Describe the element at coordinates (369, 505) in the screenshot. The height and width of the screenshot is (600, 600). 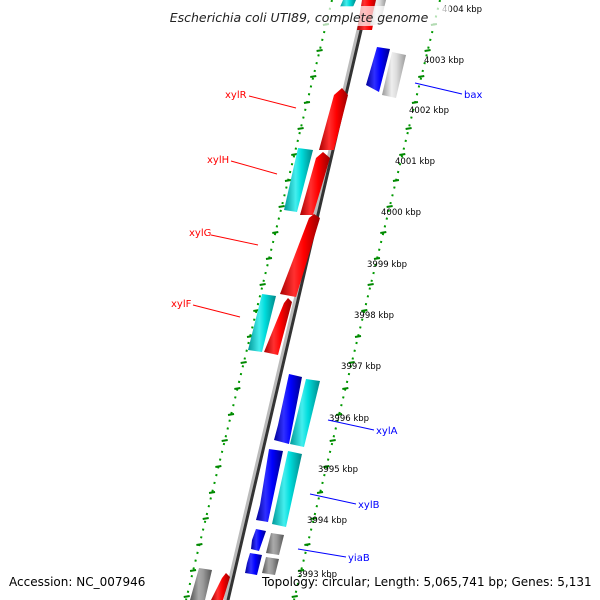
I see `gene-label-xylB: xylB` at that location.